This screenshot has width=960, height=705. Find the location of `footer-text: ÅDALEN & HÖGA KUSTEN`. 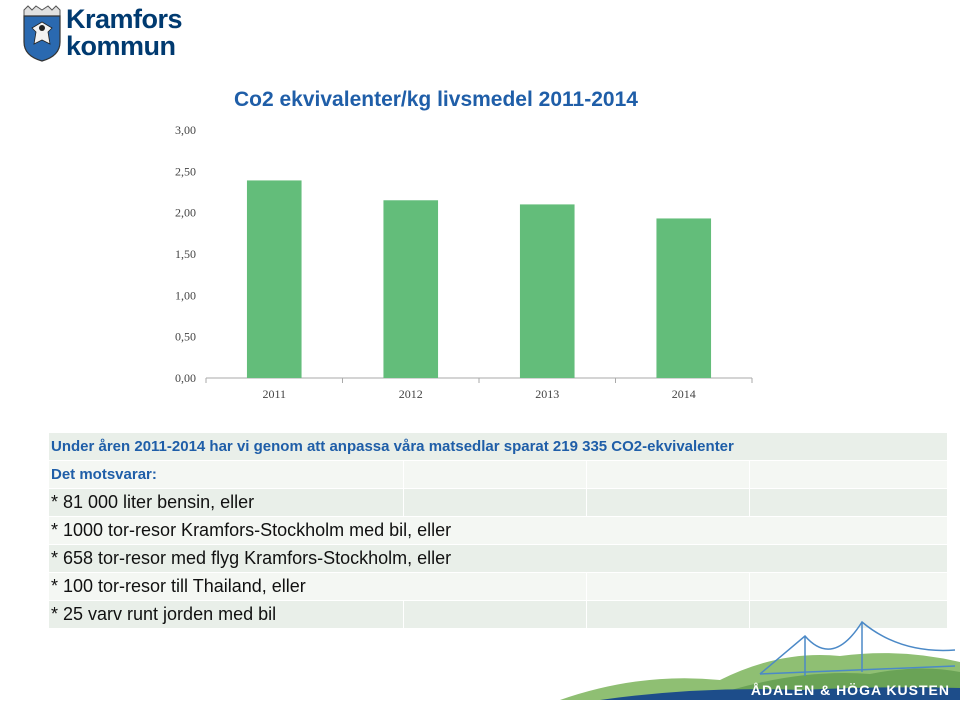

footer-text: ÅDALEN & HÖGA KUSTEN is located at coordinates (850, 690).